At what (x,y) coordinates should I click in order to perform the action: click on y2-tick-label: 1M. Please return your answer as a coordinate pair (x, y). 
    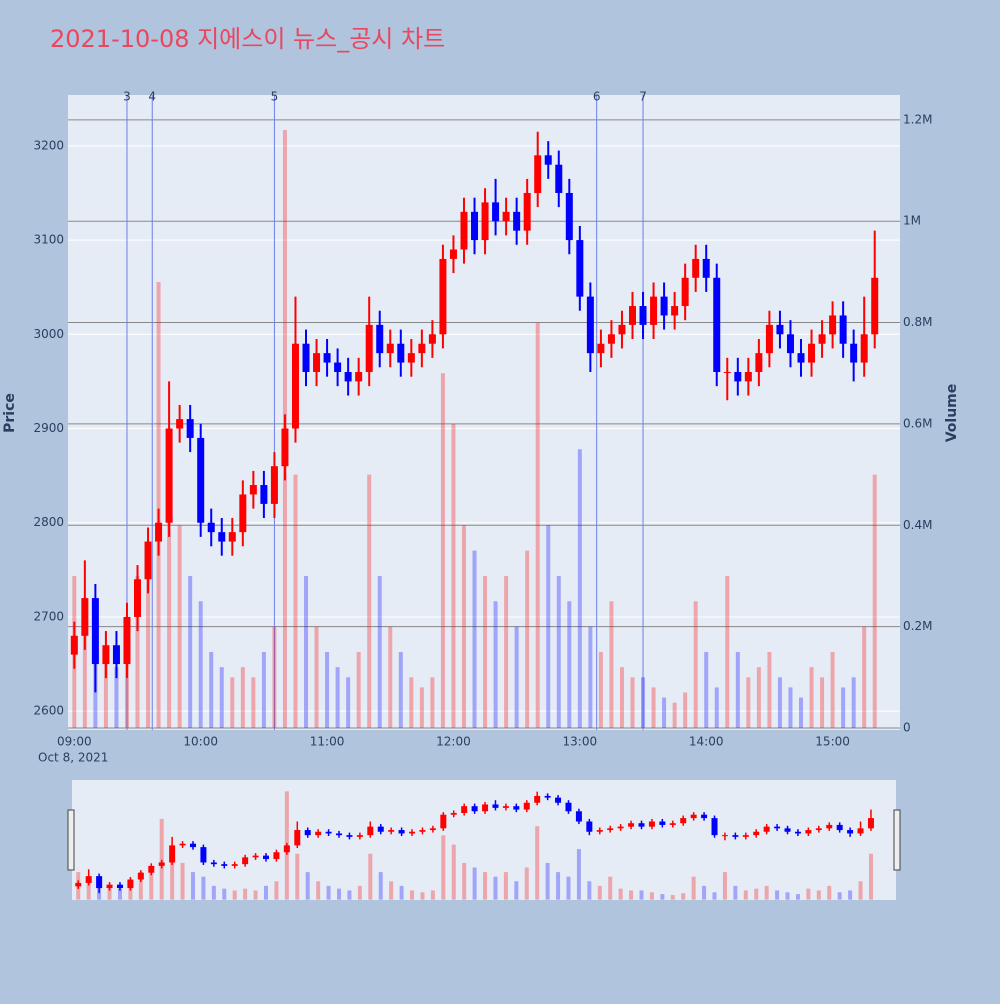
    Looking at the image, I should click on (912, 221).